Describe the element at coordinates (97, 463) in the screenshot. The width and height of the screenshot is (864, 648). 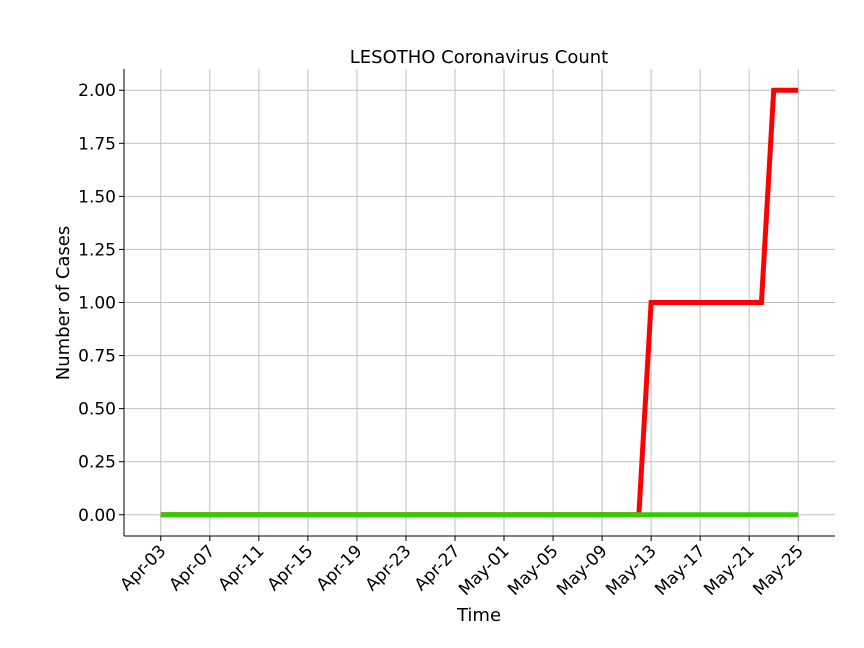
I see `y-tick-label: 0.25` at that location.